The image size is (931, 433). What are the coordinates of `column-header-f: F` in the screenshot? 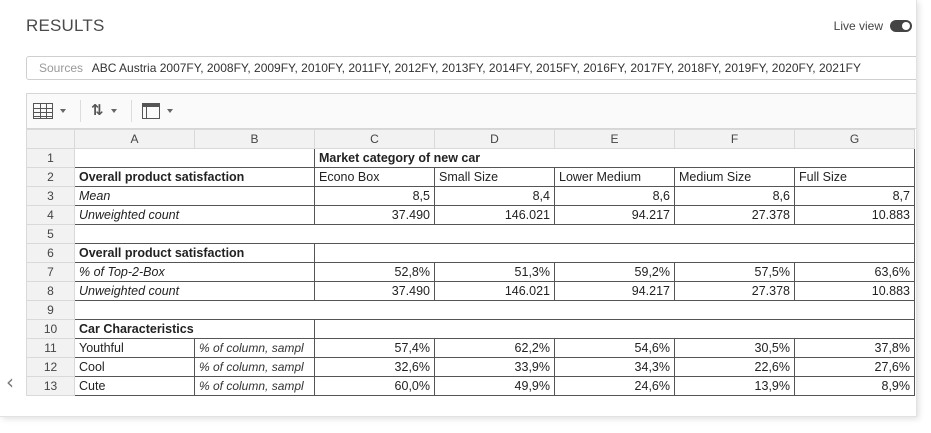 It's located at (734, 139).